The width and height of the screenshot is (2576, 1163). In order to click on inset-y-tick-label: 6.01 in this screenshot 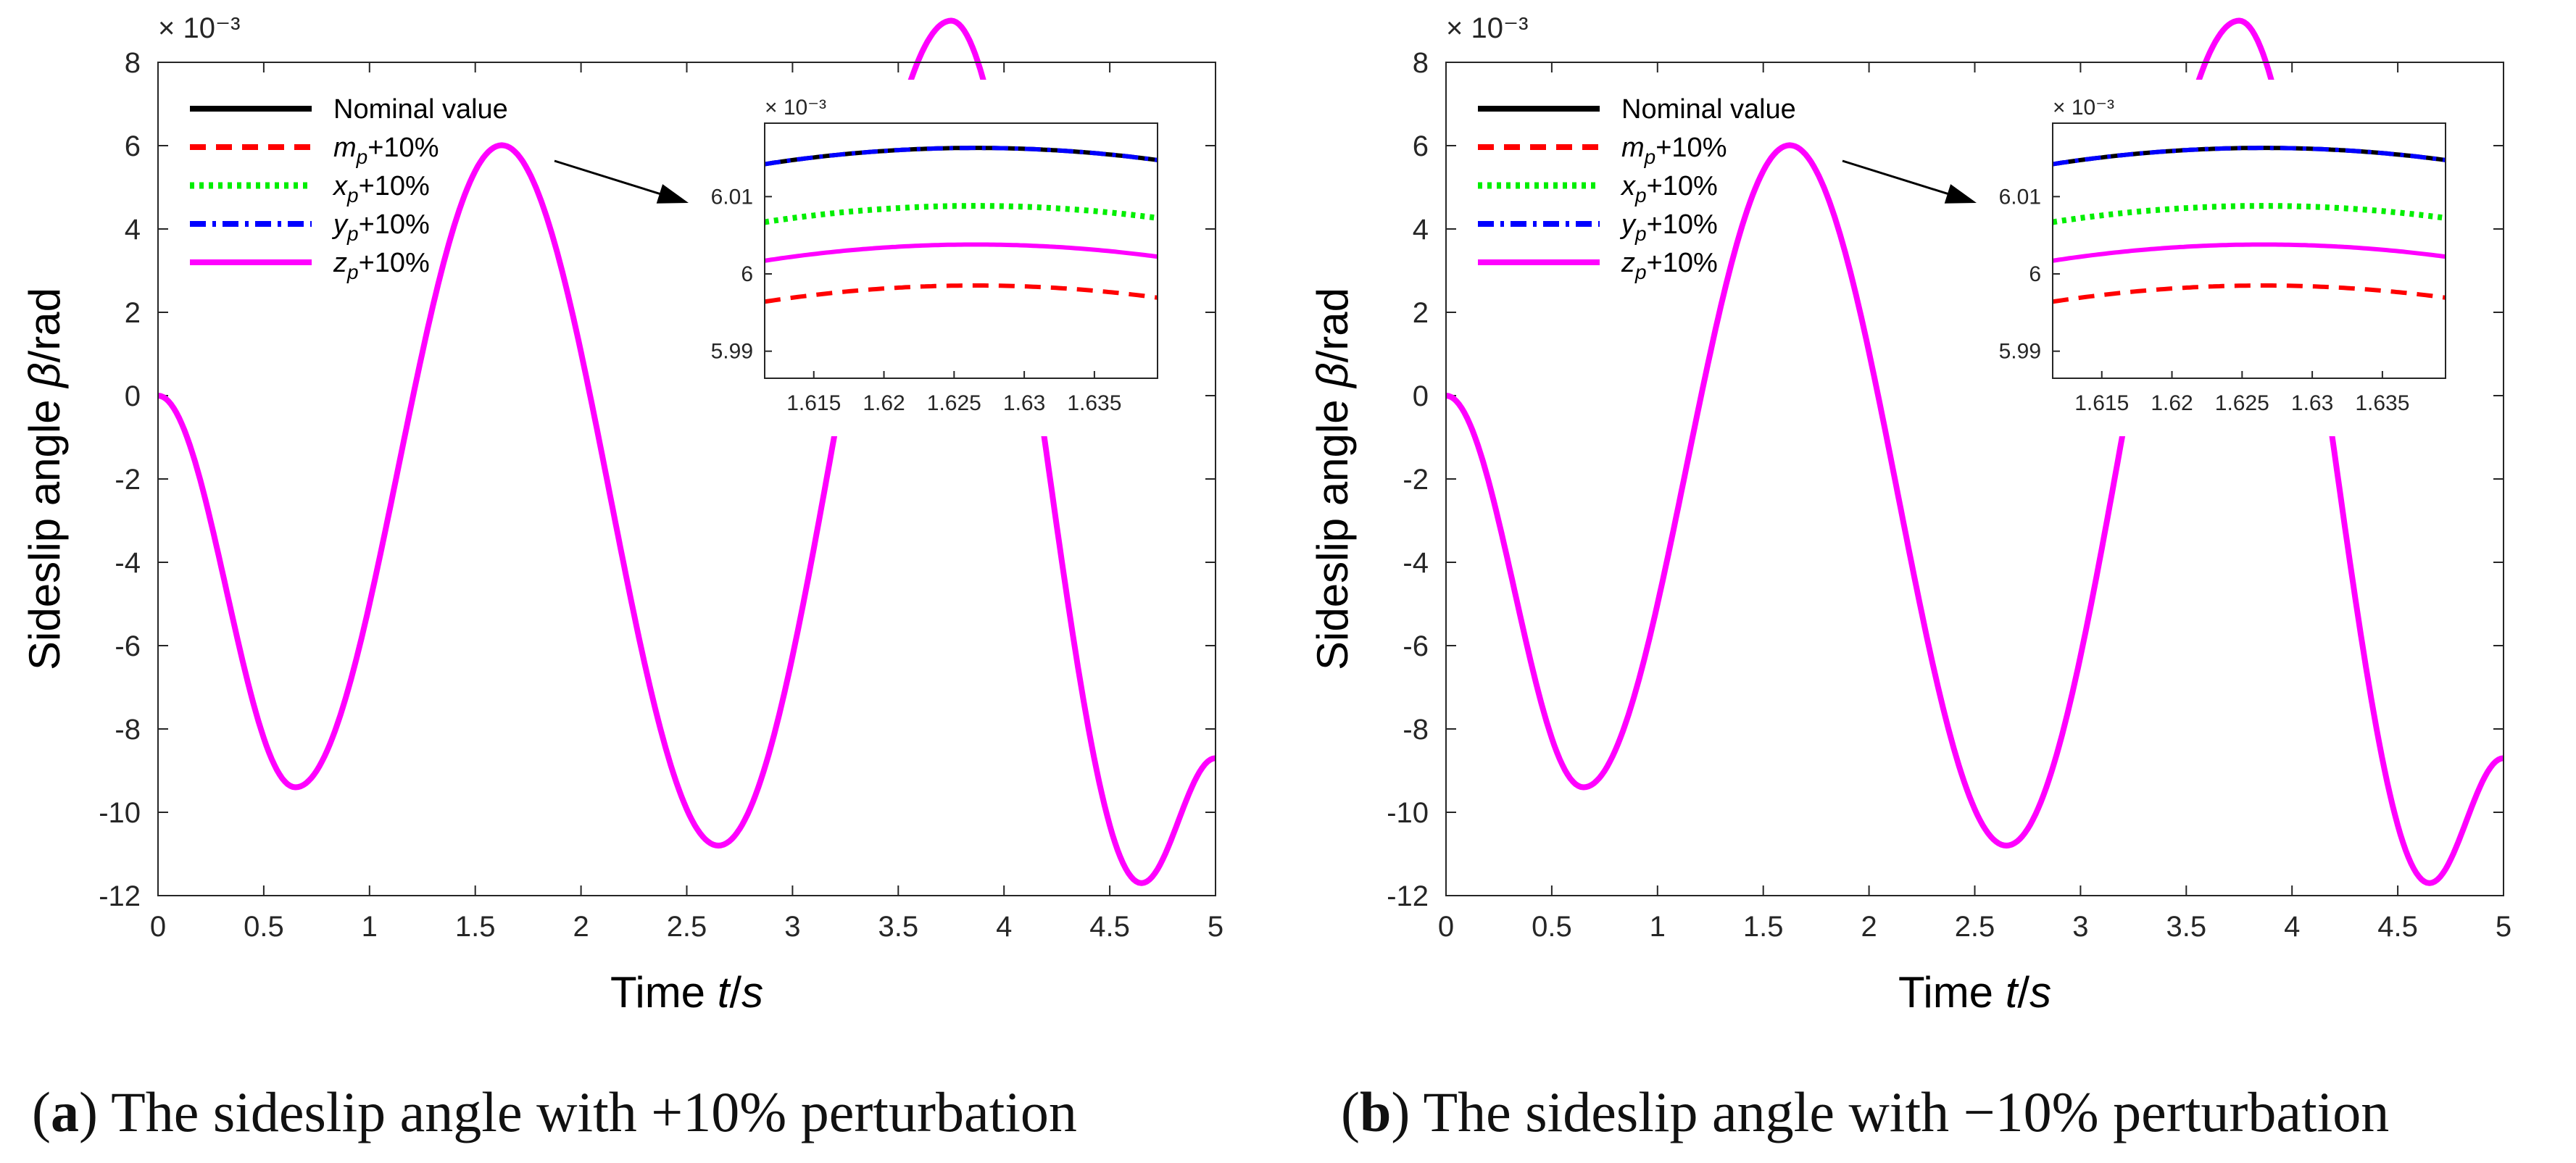, I will do `click(732, 197)`.